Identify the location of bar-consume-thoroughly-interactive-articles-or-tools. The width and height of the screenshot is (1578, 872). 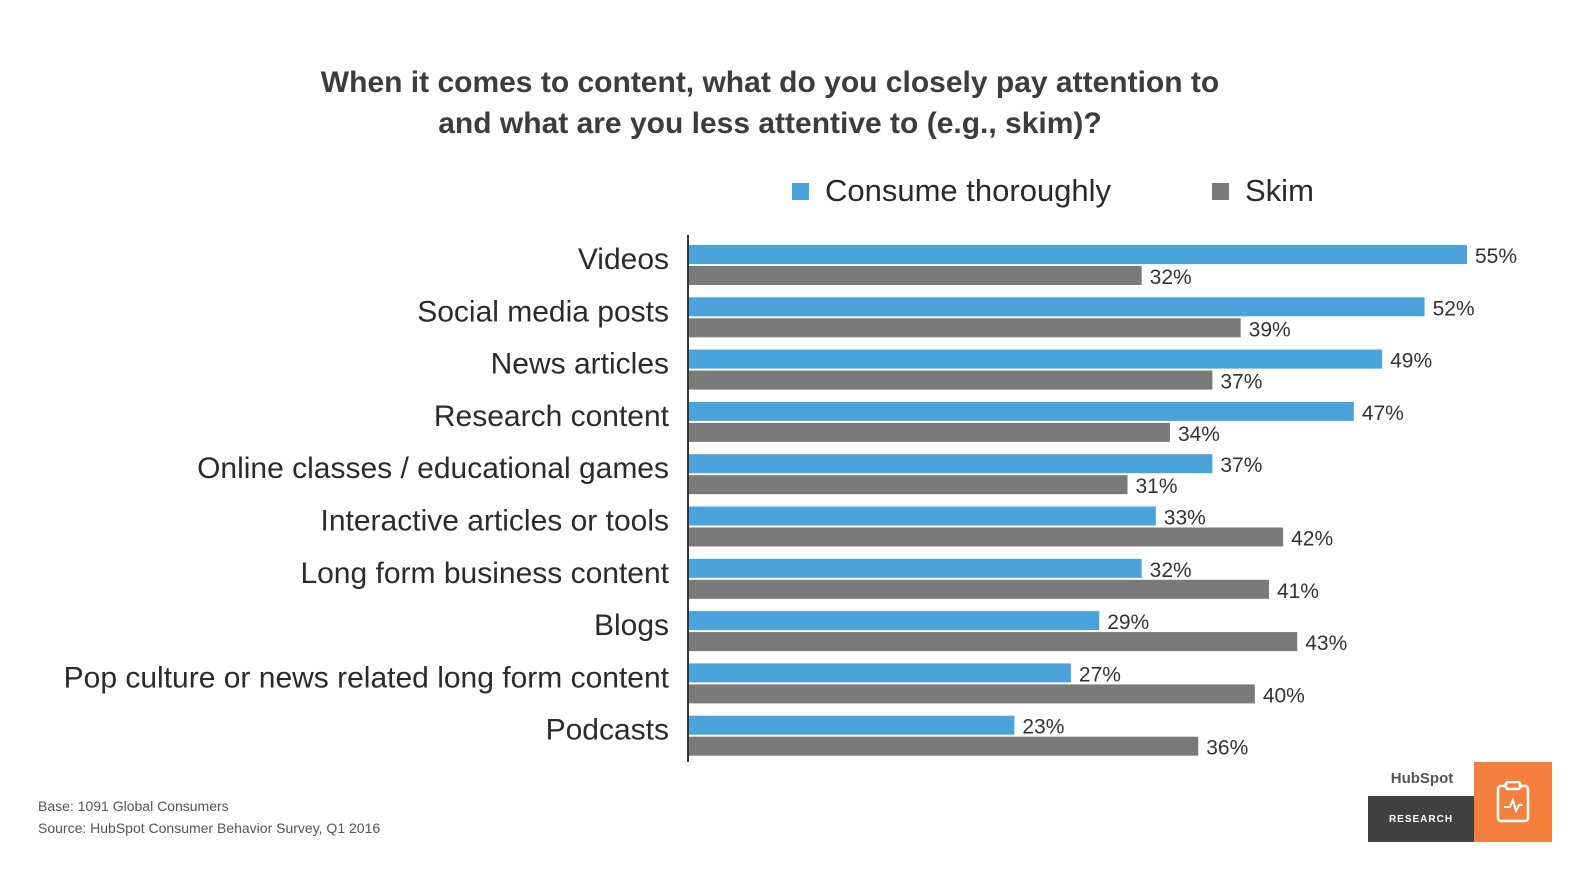
(922, 516).